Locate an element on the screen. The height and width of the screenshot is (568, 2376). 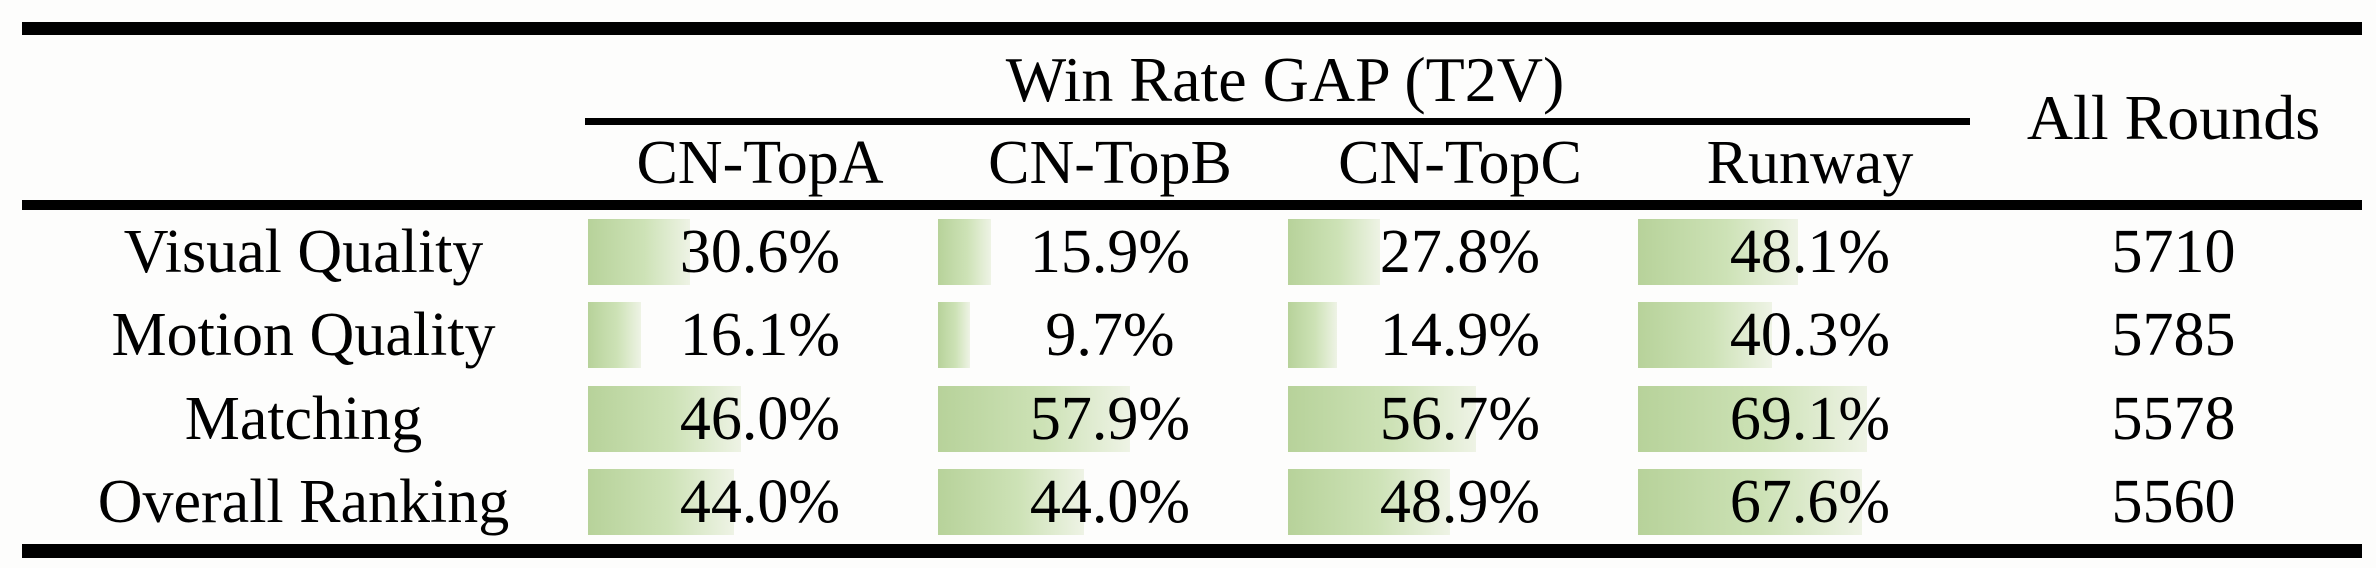
data-value: 48.9% is located at coordinates (1460, 502).